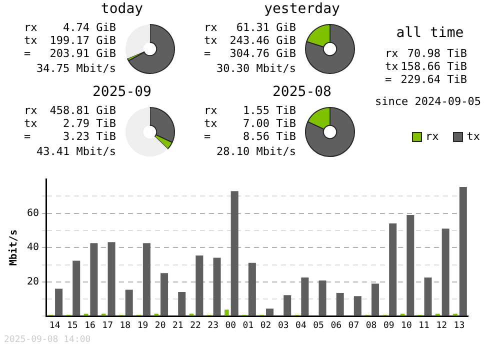  I want to click on x-tick-label: 08, so click(371, 325).